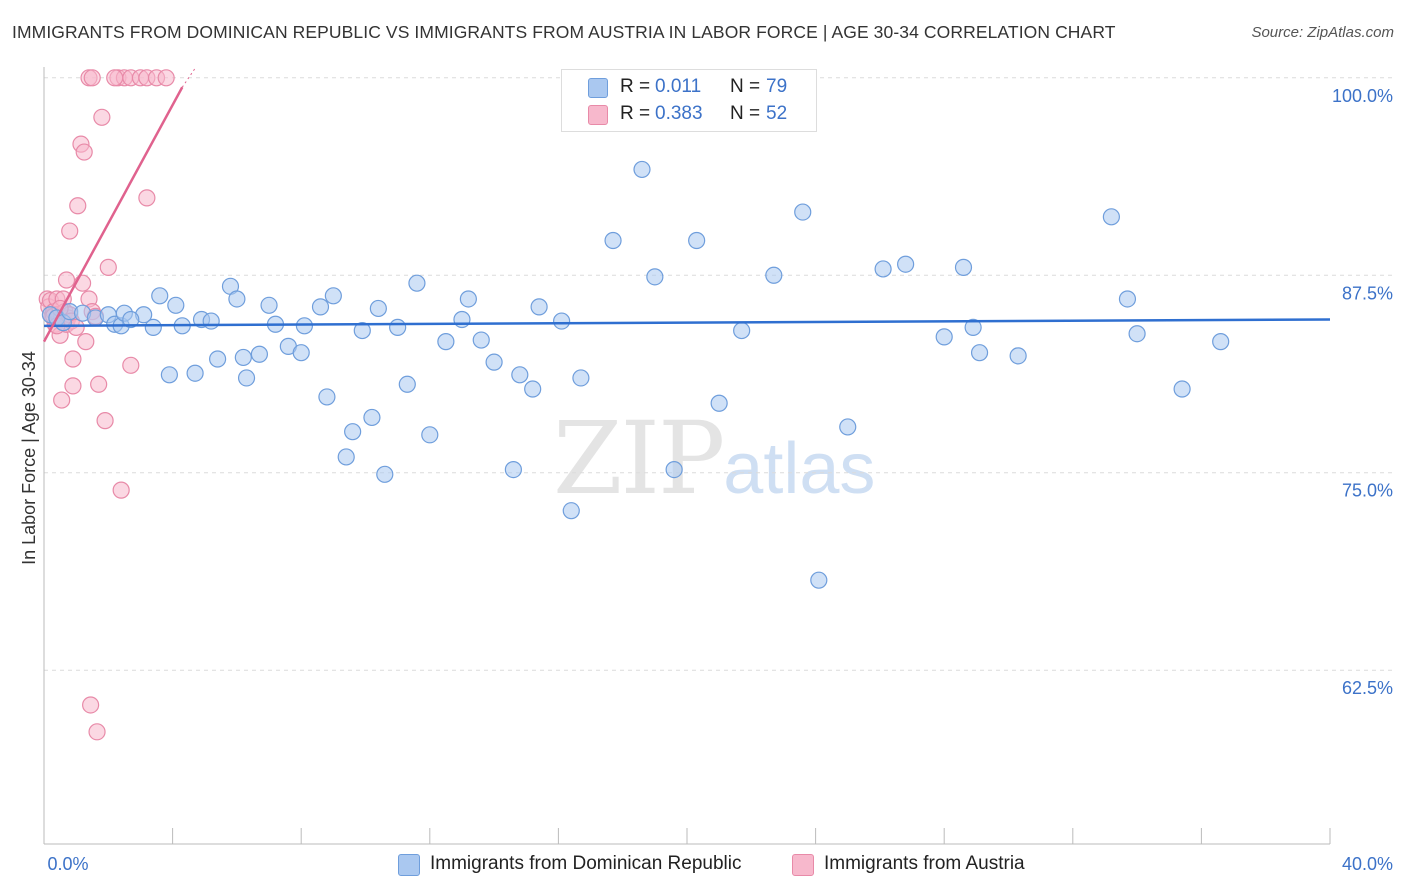 This screenshot has height=892, width=1406. I want to click on y-tick-label: 75.0%, so click(1367, 491).